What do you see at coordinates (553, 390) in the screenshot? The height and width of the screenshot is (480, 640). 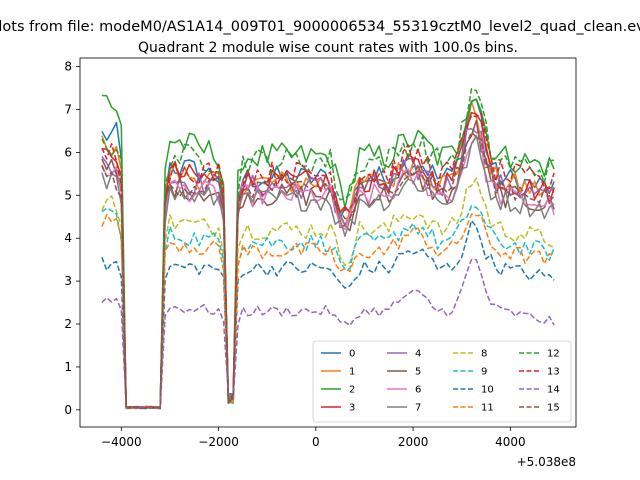 I see `legend-label-14: 14` at bounding box center [553, 390].